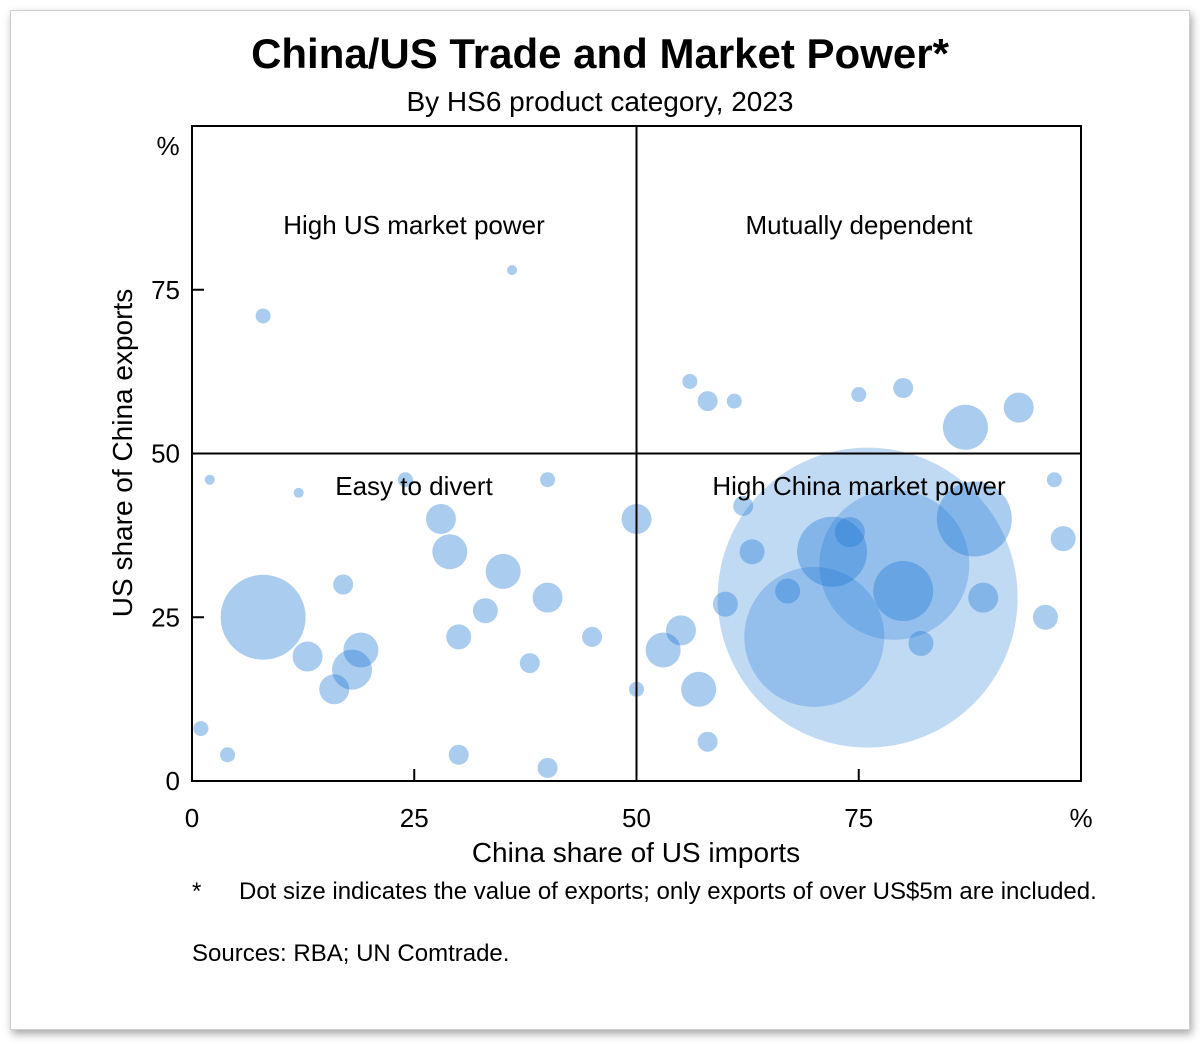 Image resolution: width=1200 pixels, height=1044 pixels. Describe the element at coordinates (122, 453) in the screenshot. I see `y-axis-label: US share of China exports` at that location.